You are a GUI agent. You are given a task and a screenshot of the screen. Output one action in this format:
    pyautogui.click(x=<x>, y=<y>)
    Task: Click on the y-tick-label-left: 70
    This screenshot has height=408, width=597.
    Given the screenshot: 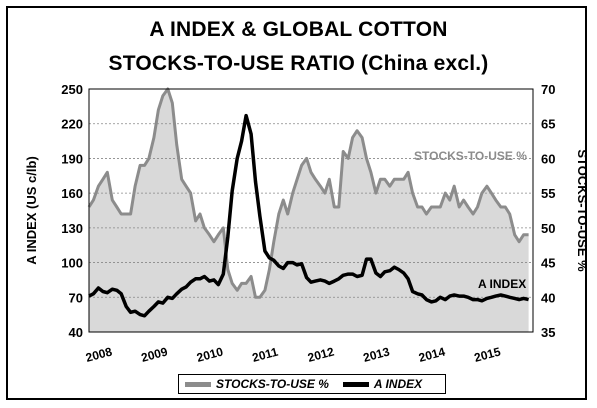 What is the action you would take?
    pyautogui.click(x=76, y=297)
    